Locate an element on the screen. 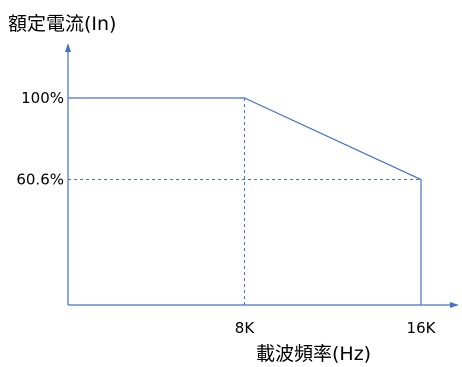  x-tick-label-16k: 16K is located at coordinates (422, 328).